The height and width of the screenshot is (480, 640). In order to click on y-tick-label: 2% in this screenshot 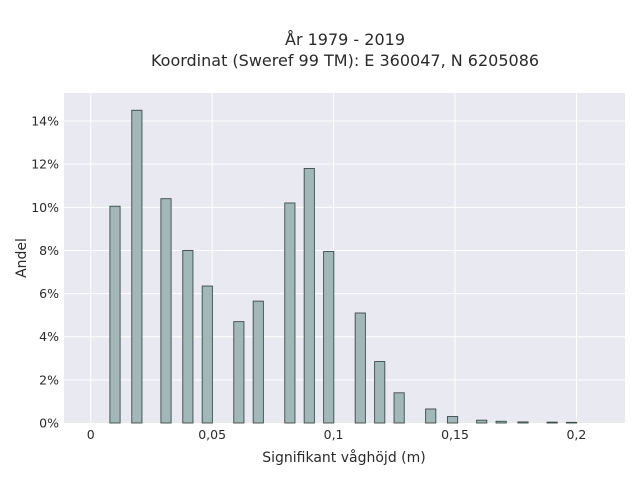, I will do `click(49, 379)`.